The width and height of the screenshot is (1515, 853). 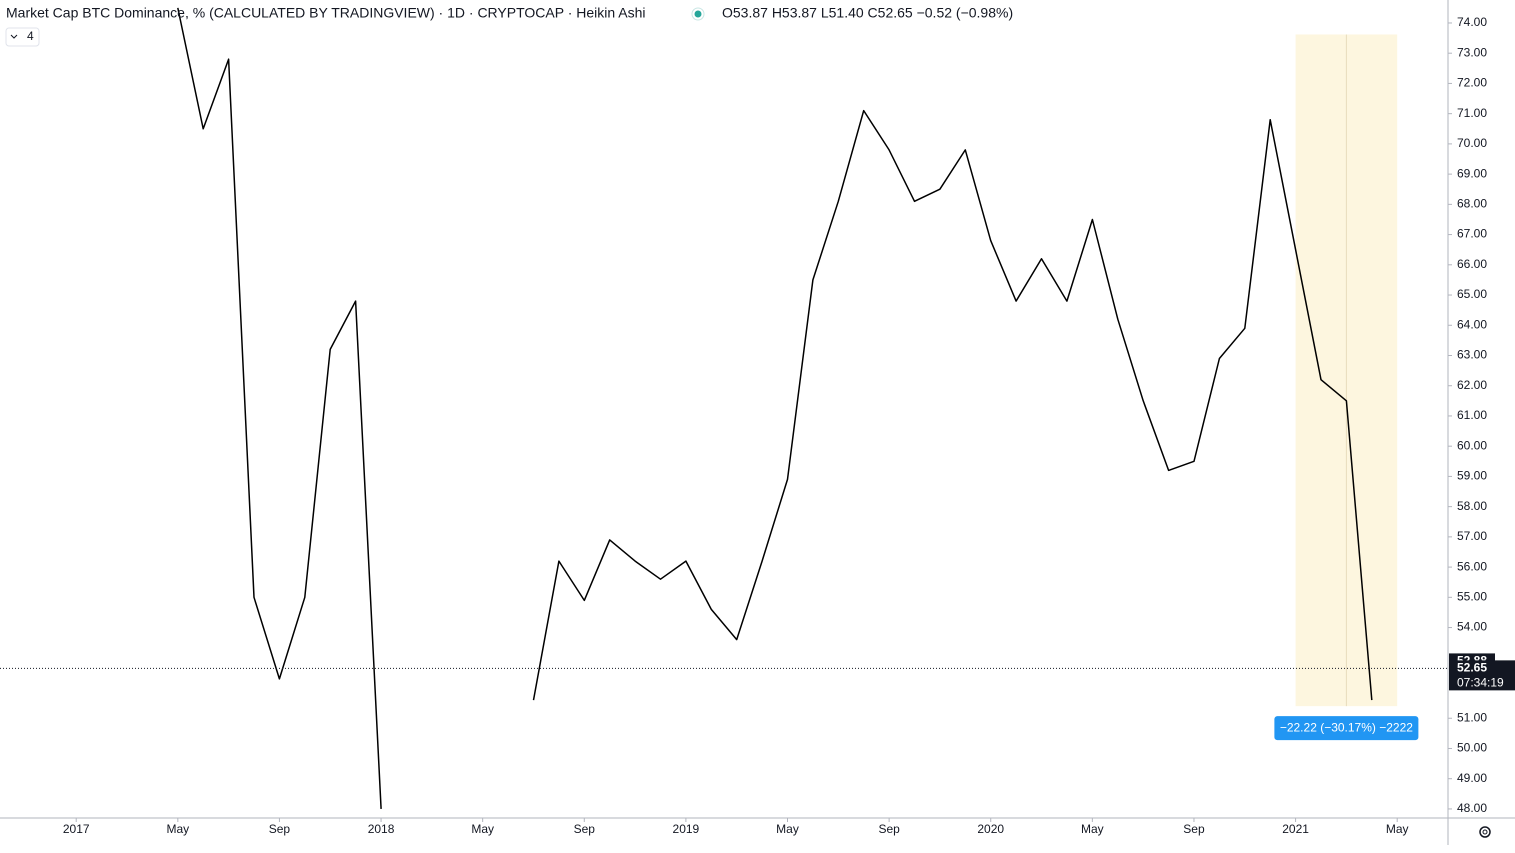 I want to click on x-tick-label: 2017, so click(x=76, y=829).